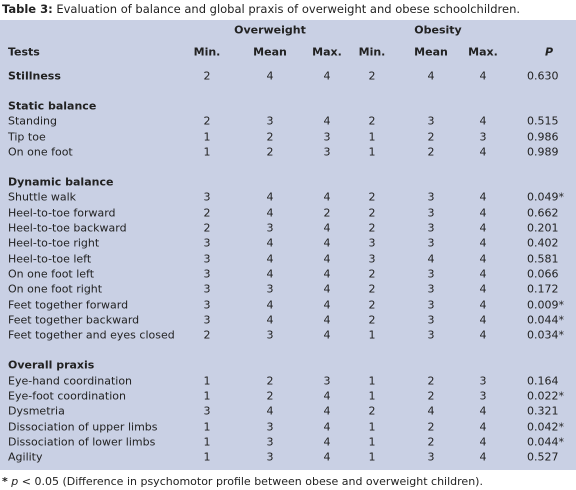  What do you see at coordinates (27, 137) in the screenshot?
I see `row-label: Tip toe` at bounding box center [27, 137].